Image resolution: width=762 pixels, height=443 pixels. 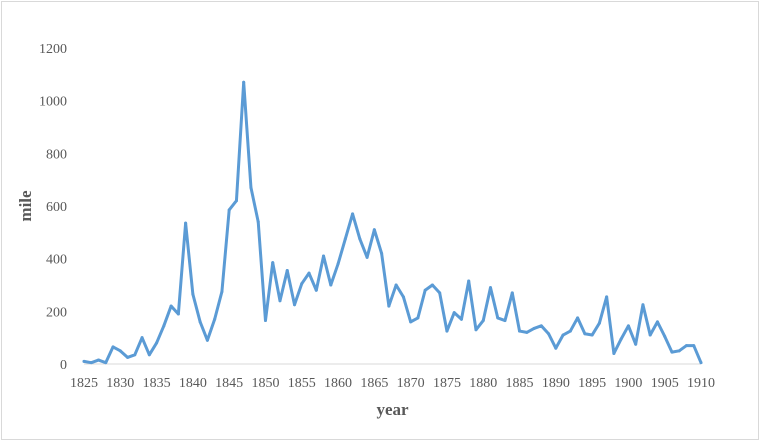 I want to click on y-tick-label: 0, so click(x=63, y=365).